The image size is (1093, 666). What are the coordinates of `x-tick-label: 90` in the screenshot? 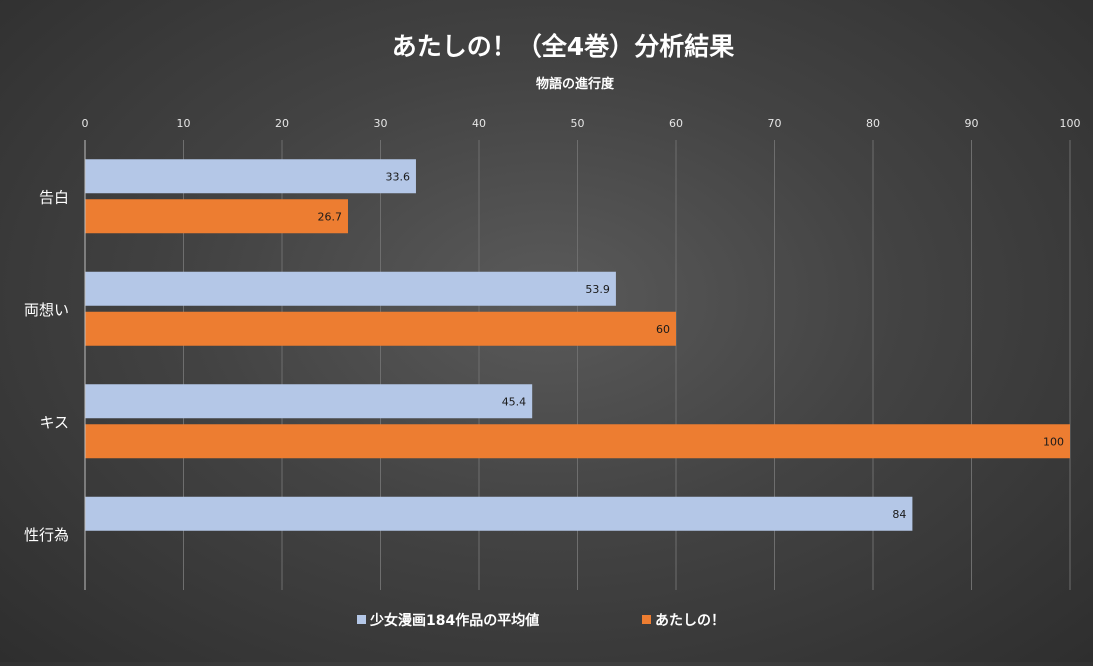 It's located at (972, 123).